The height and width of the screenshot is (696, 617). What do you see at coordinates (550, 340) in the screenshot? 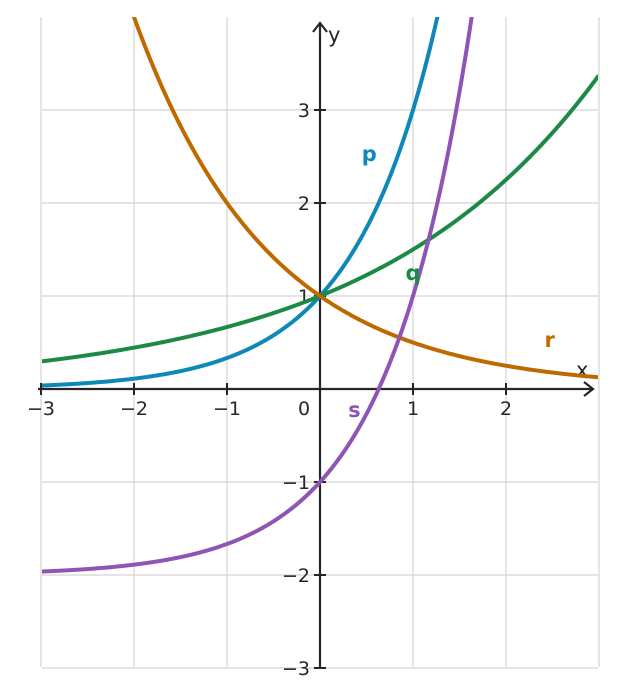
I see `series-label-r: r` at bounding box center [550, 340].